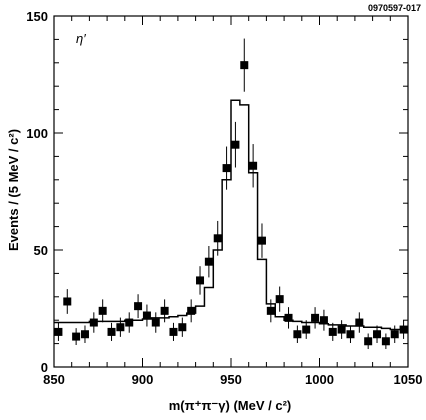  What do you see at coordinates (54, 379) in the screenshot?
I see `x-tick-label: 850` at bounding box center [54, 379].